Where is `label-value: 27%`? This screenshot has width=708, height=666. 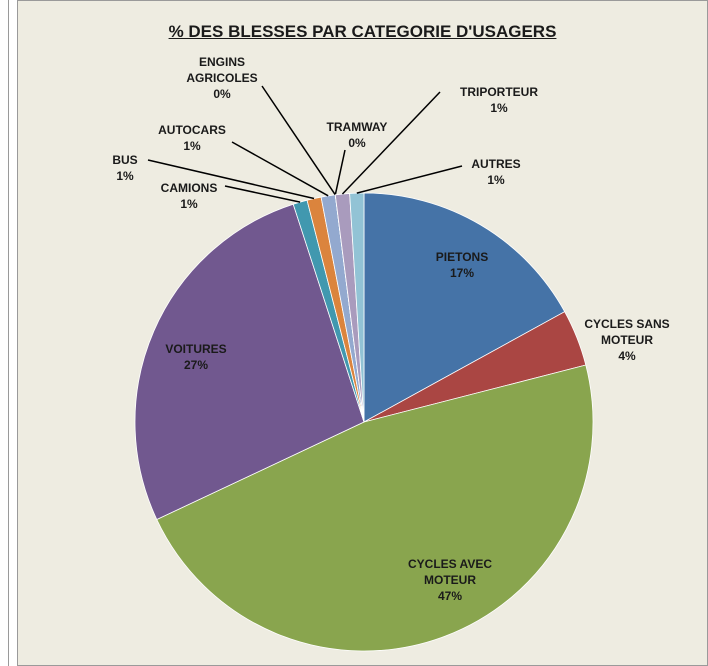
label-value: 27% is located at coordinates (196, 365).